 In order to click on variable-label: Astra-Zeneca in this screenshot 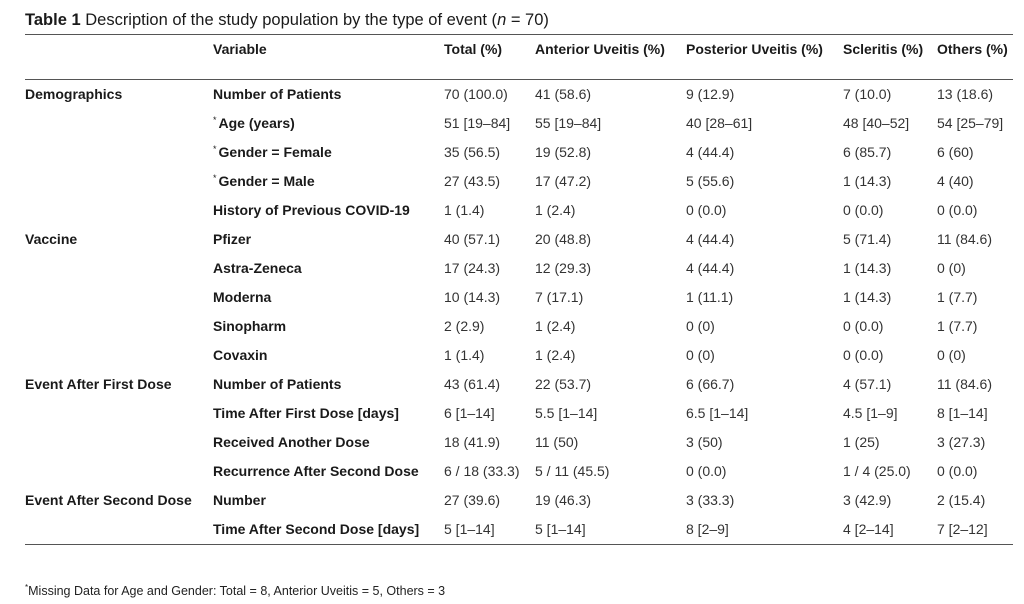, I will do `click(257, 268)`.